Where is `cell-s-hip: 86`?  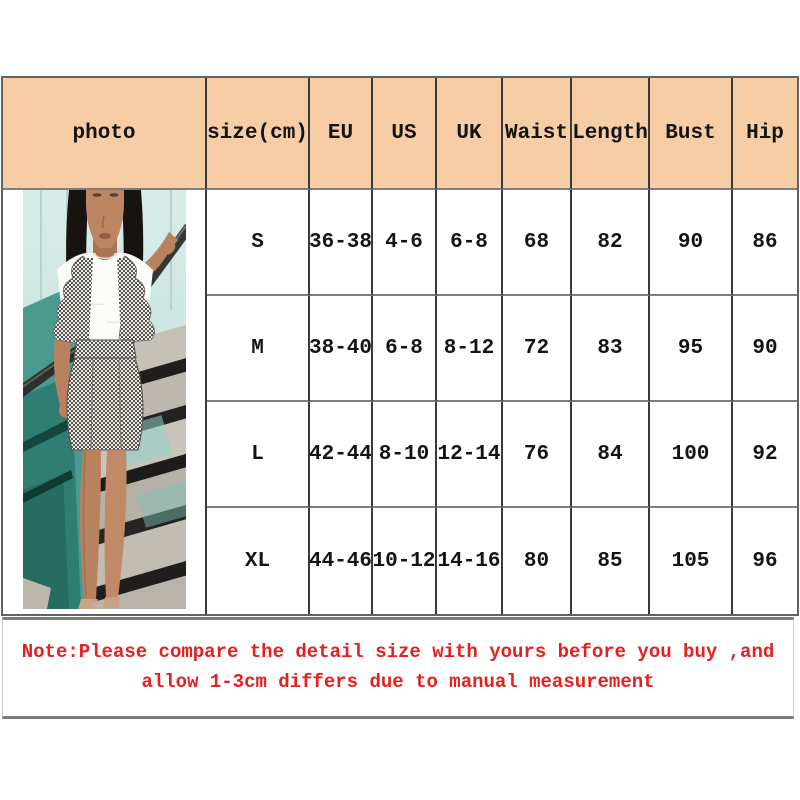
cell-s-hip: 86 is located at coordinates (765, 243).